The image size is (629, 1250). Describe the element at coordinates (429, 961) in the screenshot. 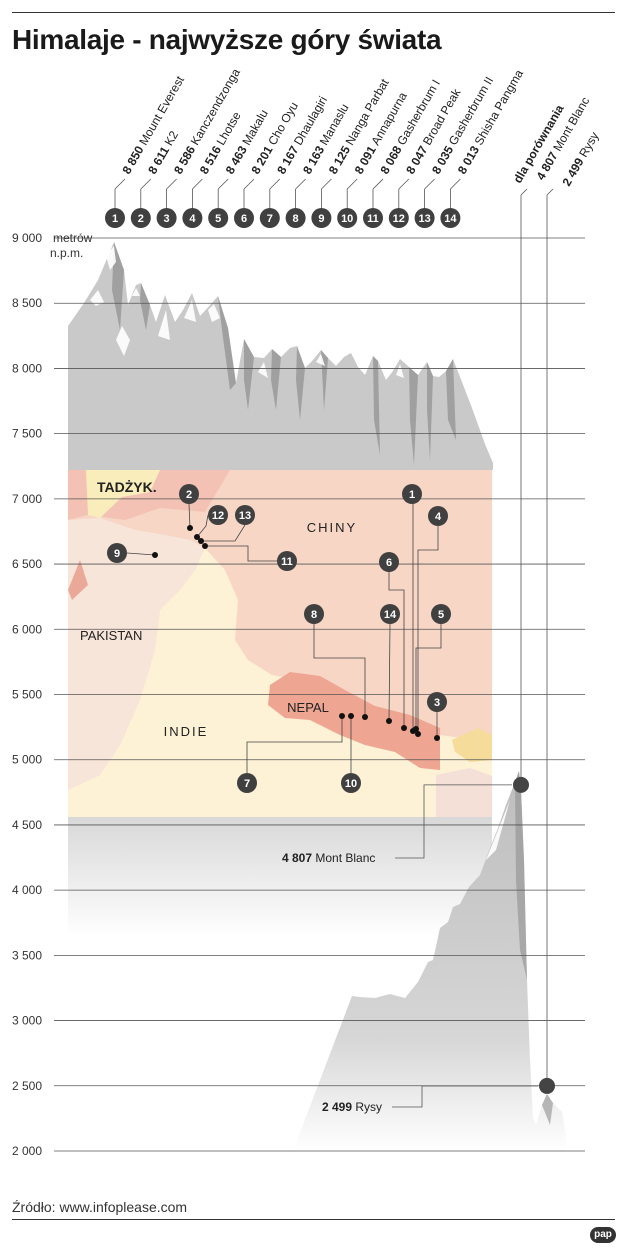

I see `comparison-mountains` at that location.